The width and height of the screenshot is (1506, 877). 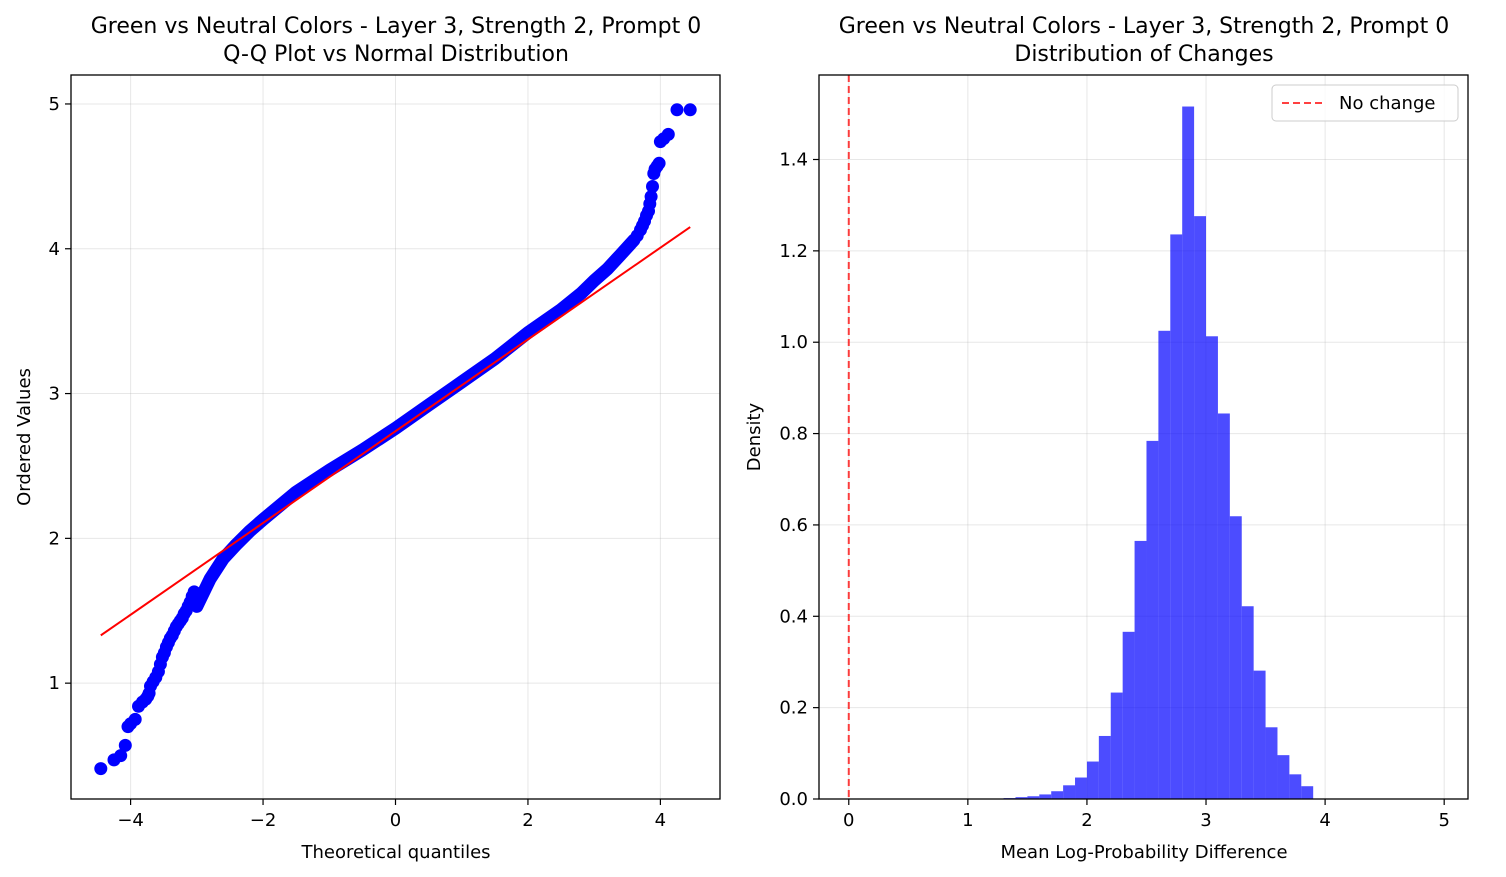 What do you see at coordinates (527, 820) in the screenshot?
I see `qq-xtick-label: 2` at bounding box center [527, 820].